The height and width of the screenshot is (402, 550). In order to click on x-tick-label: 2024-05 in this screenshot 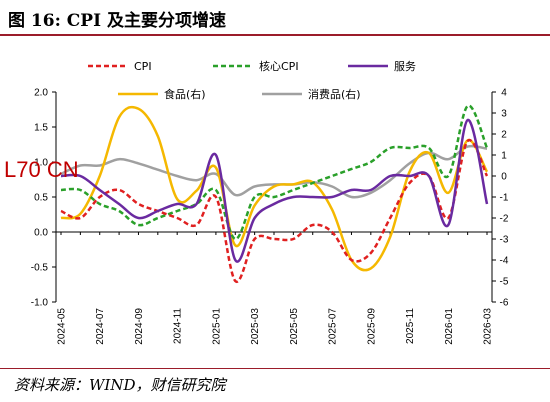, I will do `click(62, 326)`.